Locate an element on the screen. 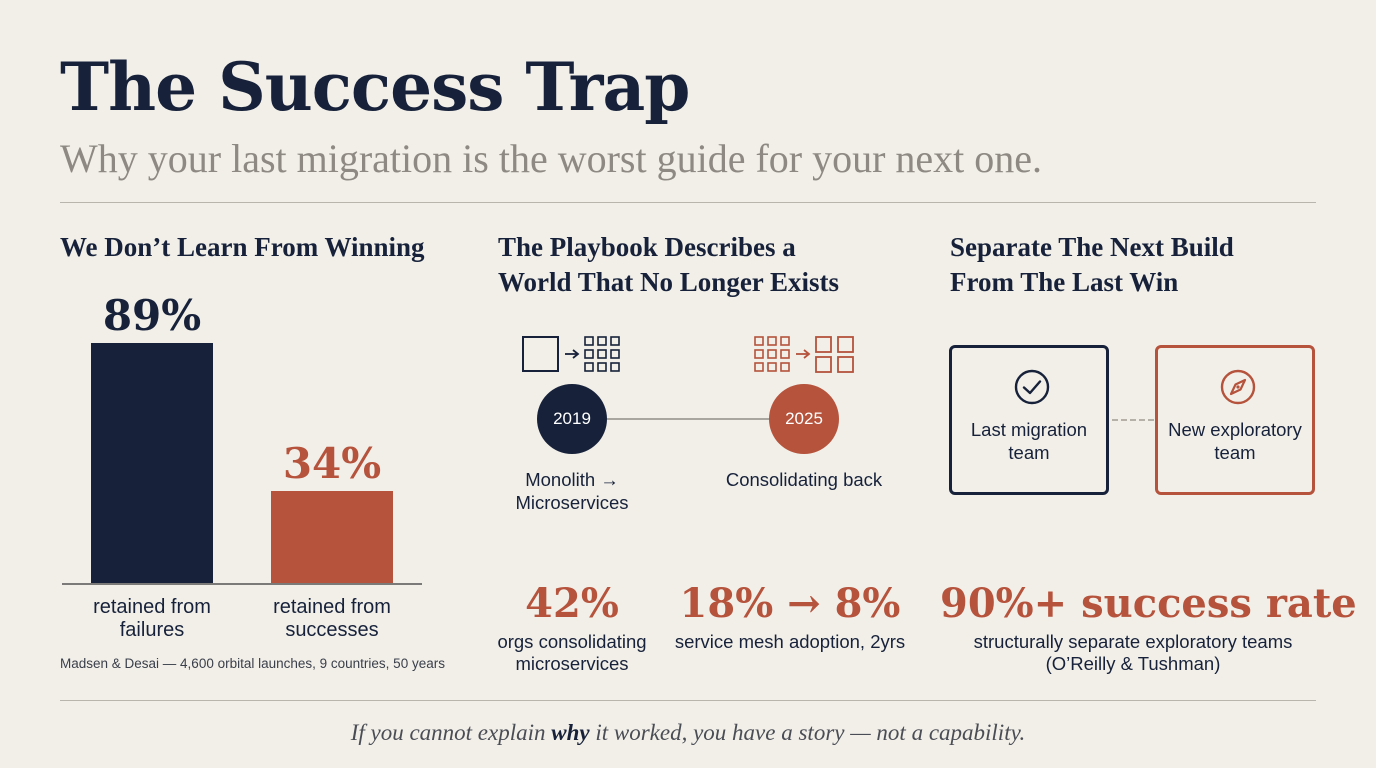 The image size is (1376, 768). timeline-caption-line: Consolidating back is located at coordinates (804, 479).